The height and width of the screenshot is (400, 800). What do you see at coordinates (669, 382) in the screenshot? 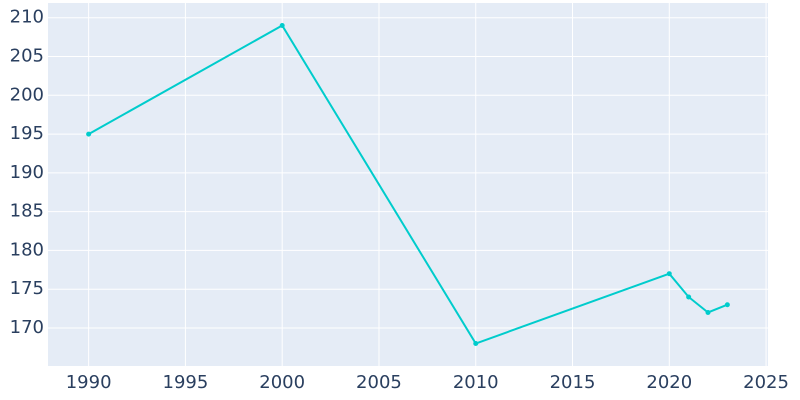
I see `x-tick-label: 2020` at bounding box center [669, 382].